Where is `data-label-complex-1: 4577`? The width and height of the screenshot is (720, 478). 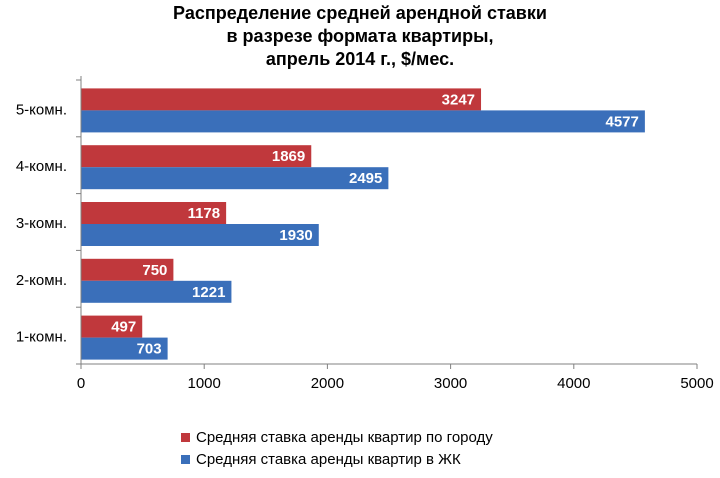
data-label-complex-1: 4577 is located at coordinates (622, 121).